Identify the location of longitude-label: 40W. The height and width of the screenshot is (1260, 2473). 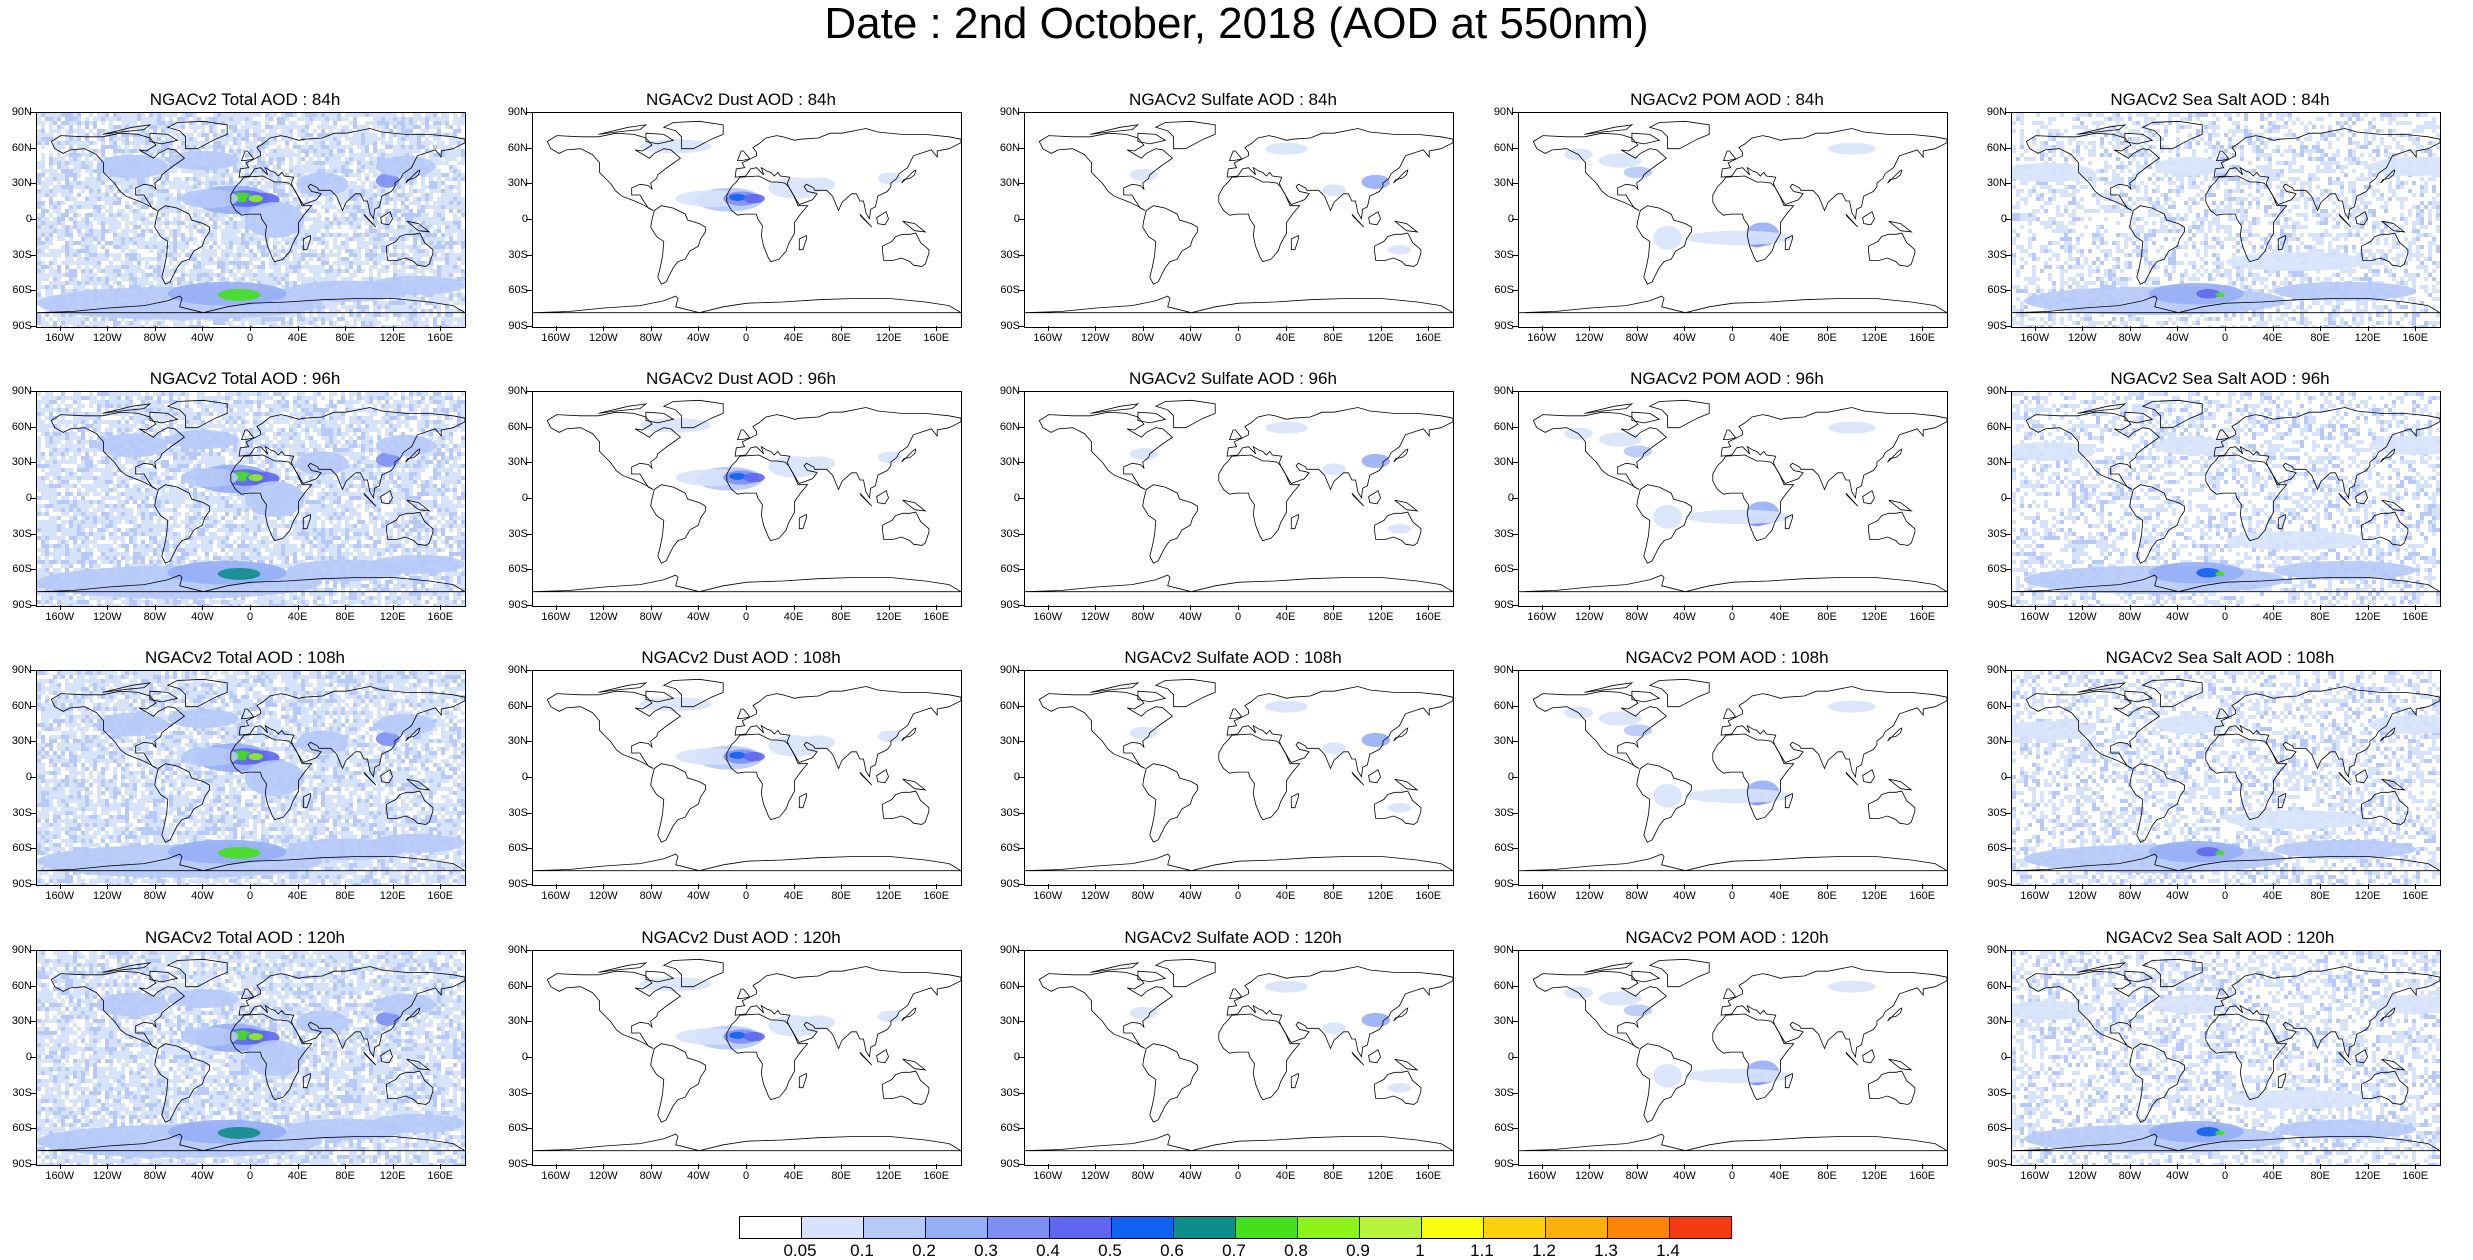
(698, 338).